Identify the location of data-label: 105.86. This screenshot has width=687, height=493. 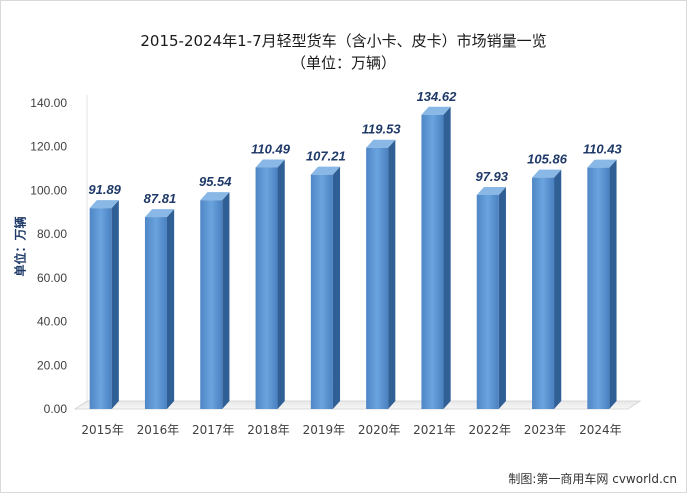
(547, 159).